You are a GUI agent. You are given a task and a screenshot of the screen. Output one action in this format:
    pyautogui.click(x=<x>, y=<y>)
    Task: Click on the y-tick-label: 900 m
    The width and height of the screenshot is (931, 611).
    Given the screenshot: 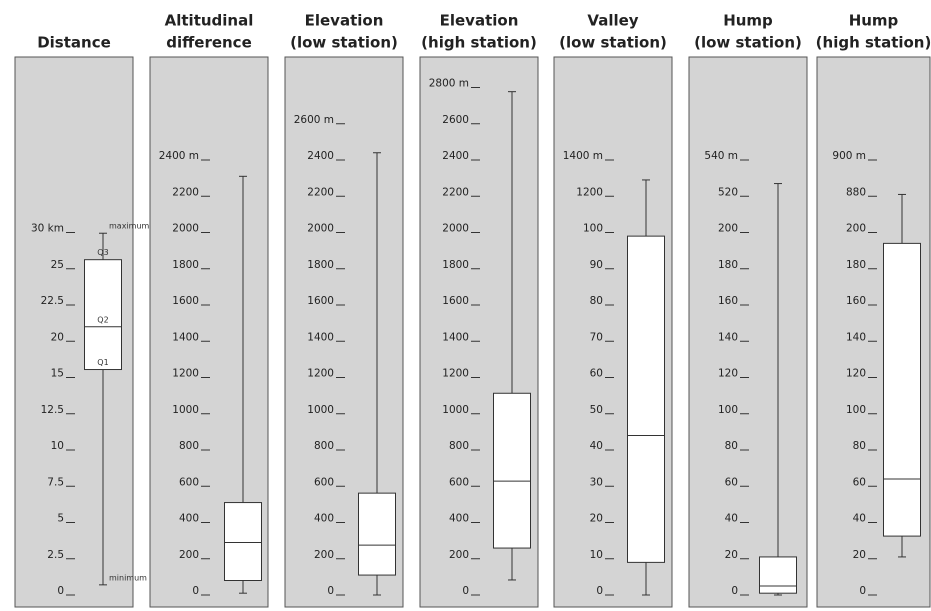 What is the action you would take?
    pyautogui.click(x=849, y=156)
    